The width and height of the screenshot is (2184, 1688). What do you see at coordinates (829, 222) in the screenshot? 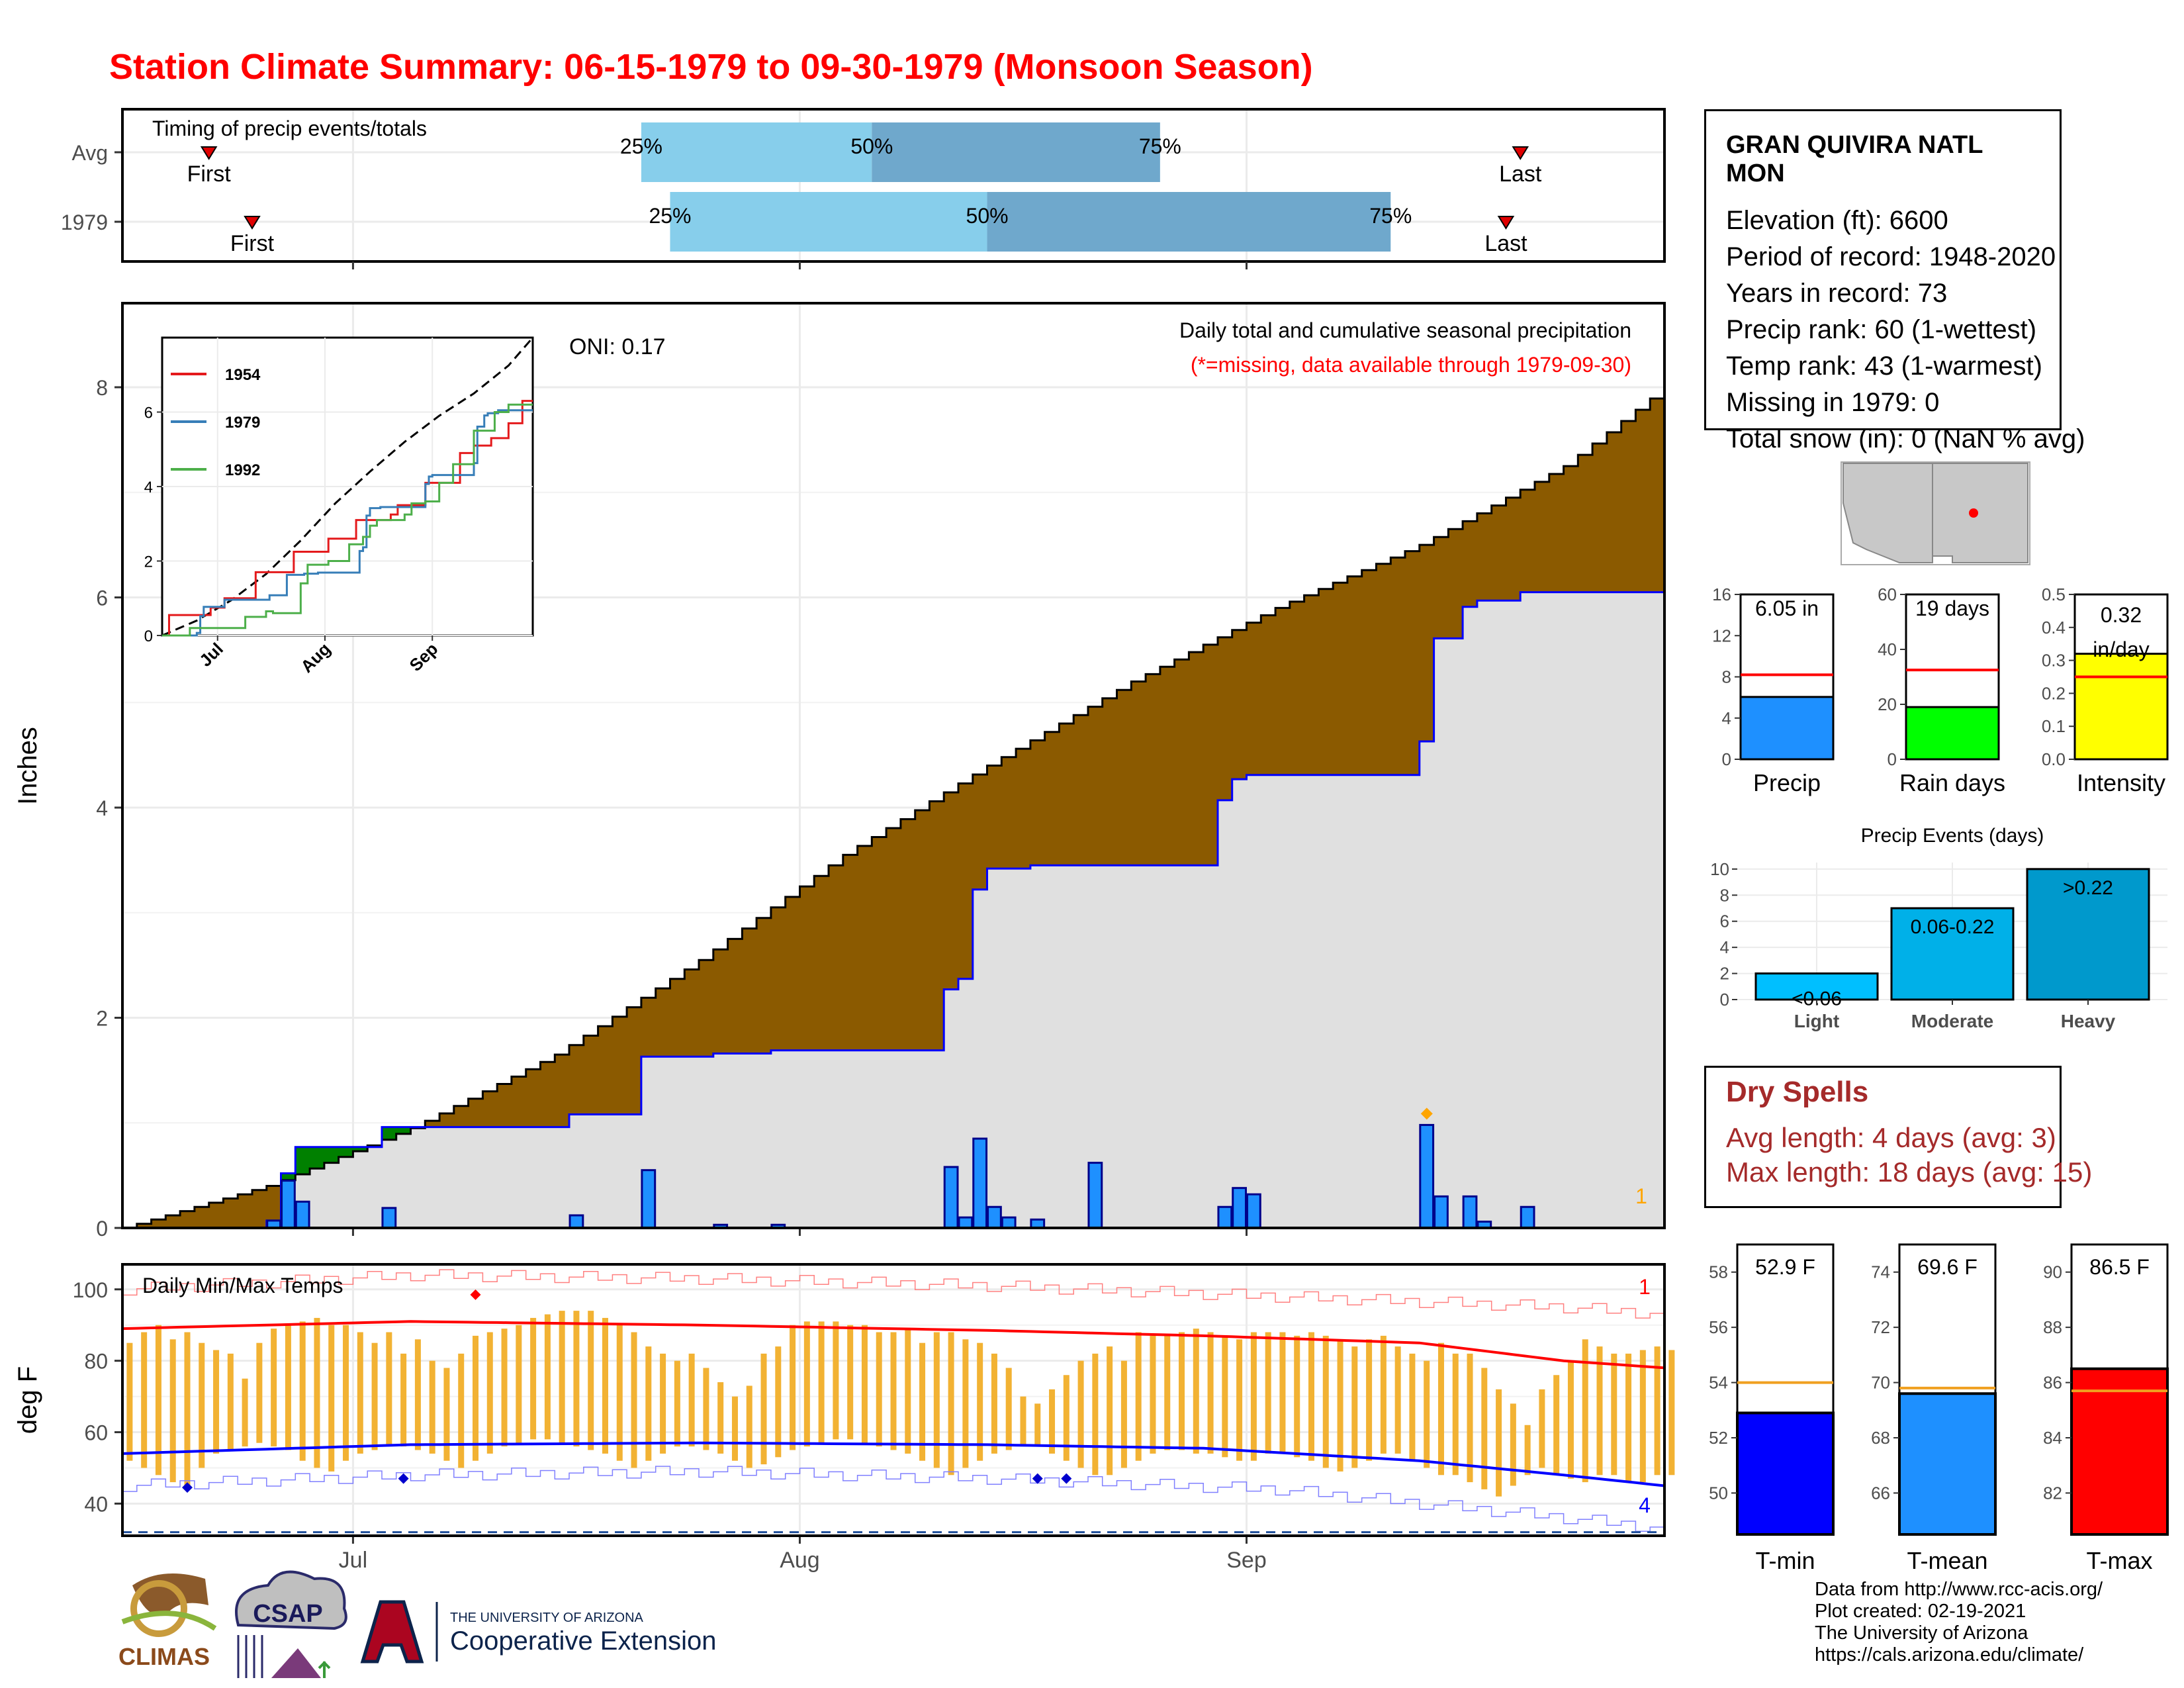
I see `timing-bar-q2` at bounding box center [829, 222].